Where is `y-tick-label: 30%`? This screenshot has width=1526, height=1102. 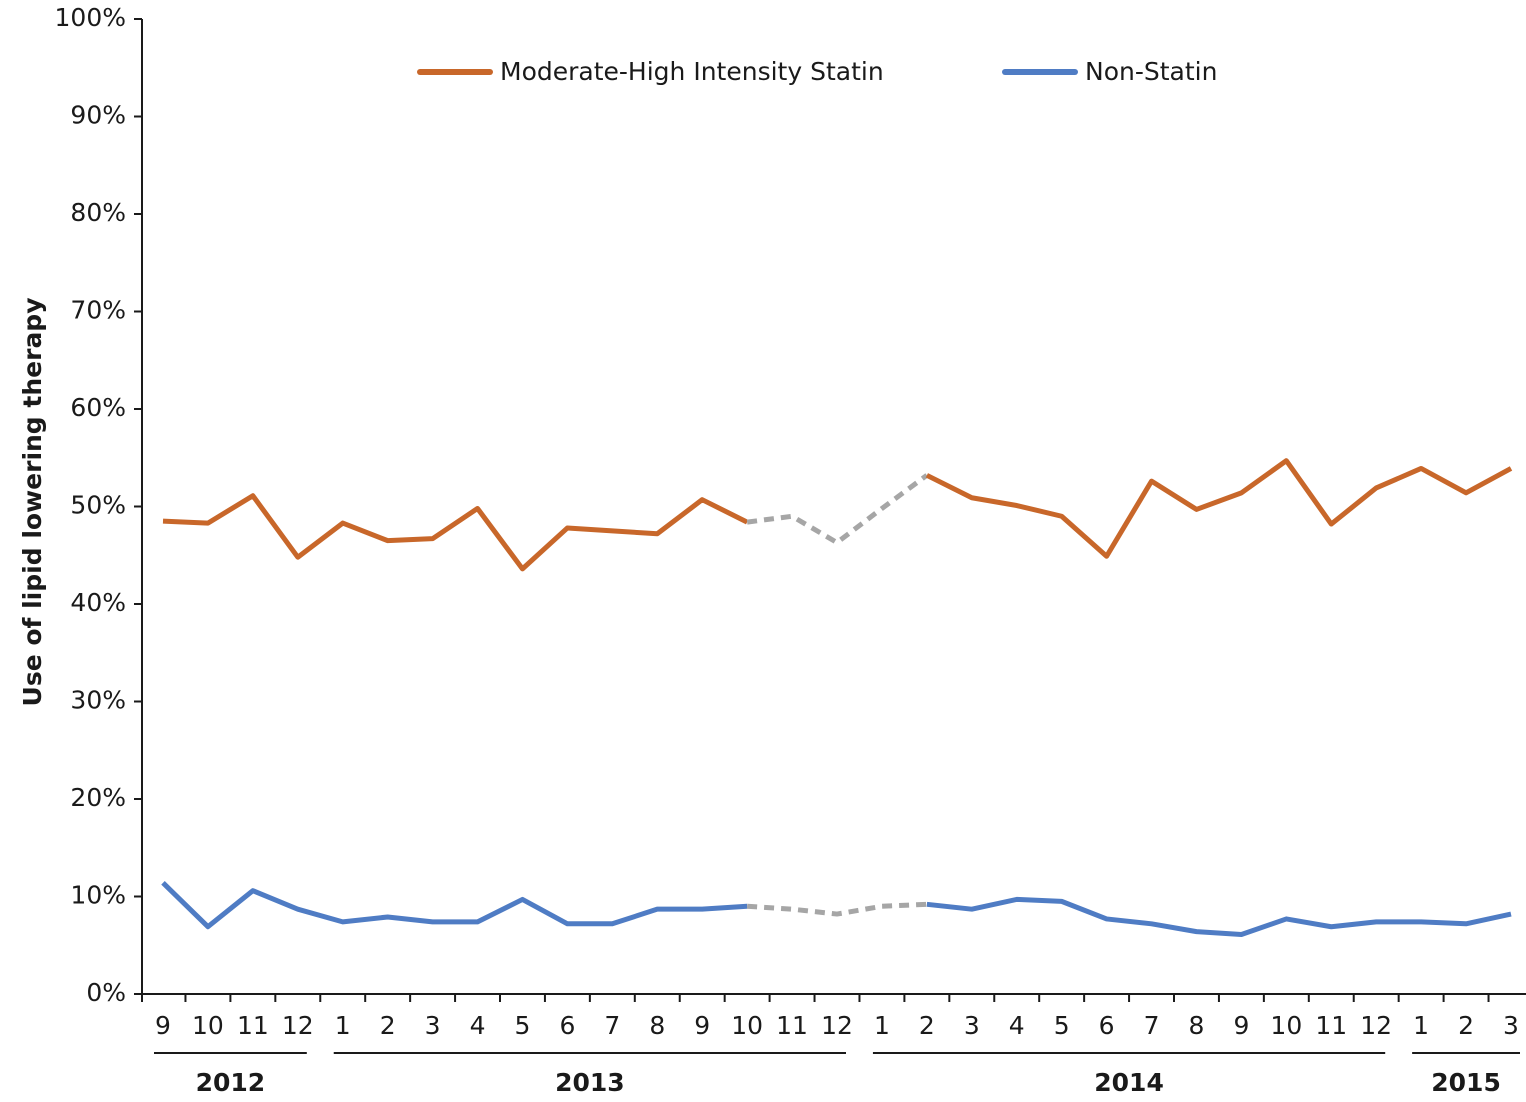
y-tick-label: 30% is located at coordinates (98, 700).